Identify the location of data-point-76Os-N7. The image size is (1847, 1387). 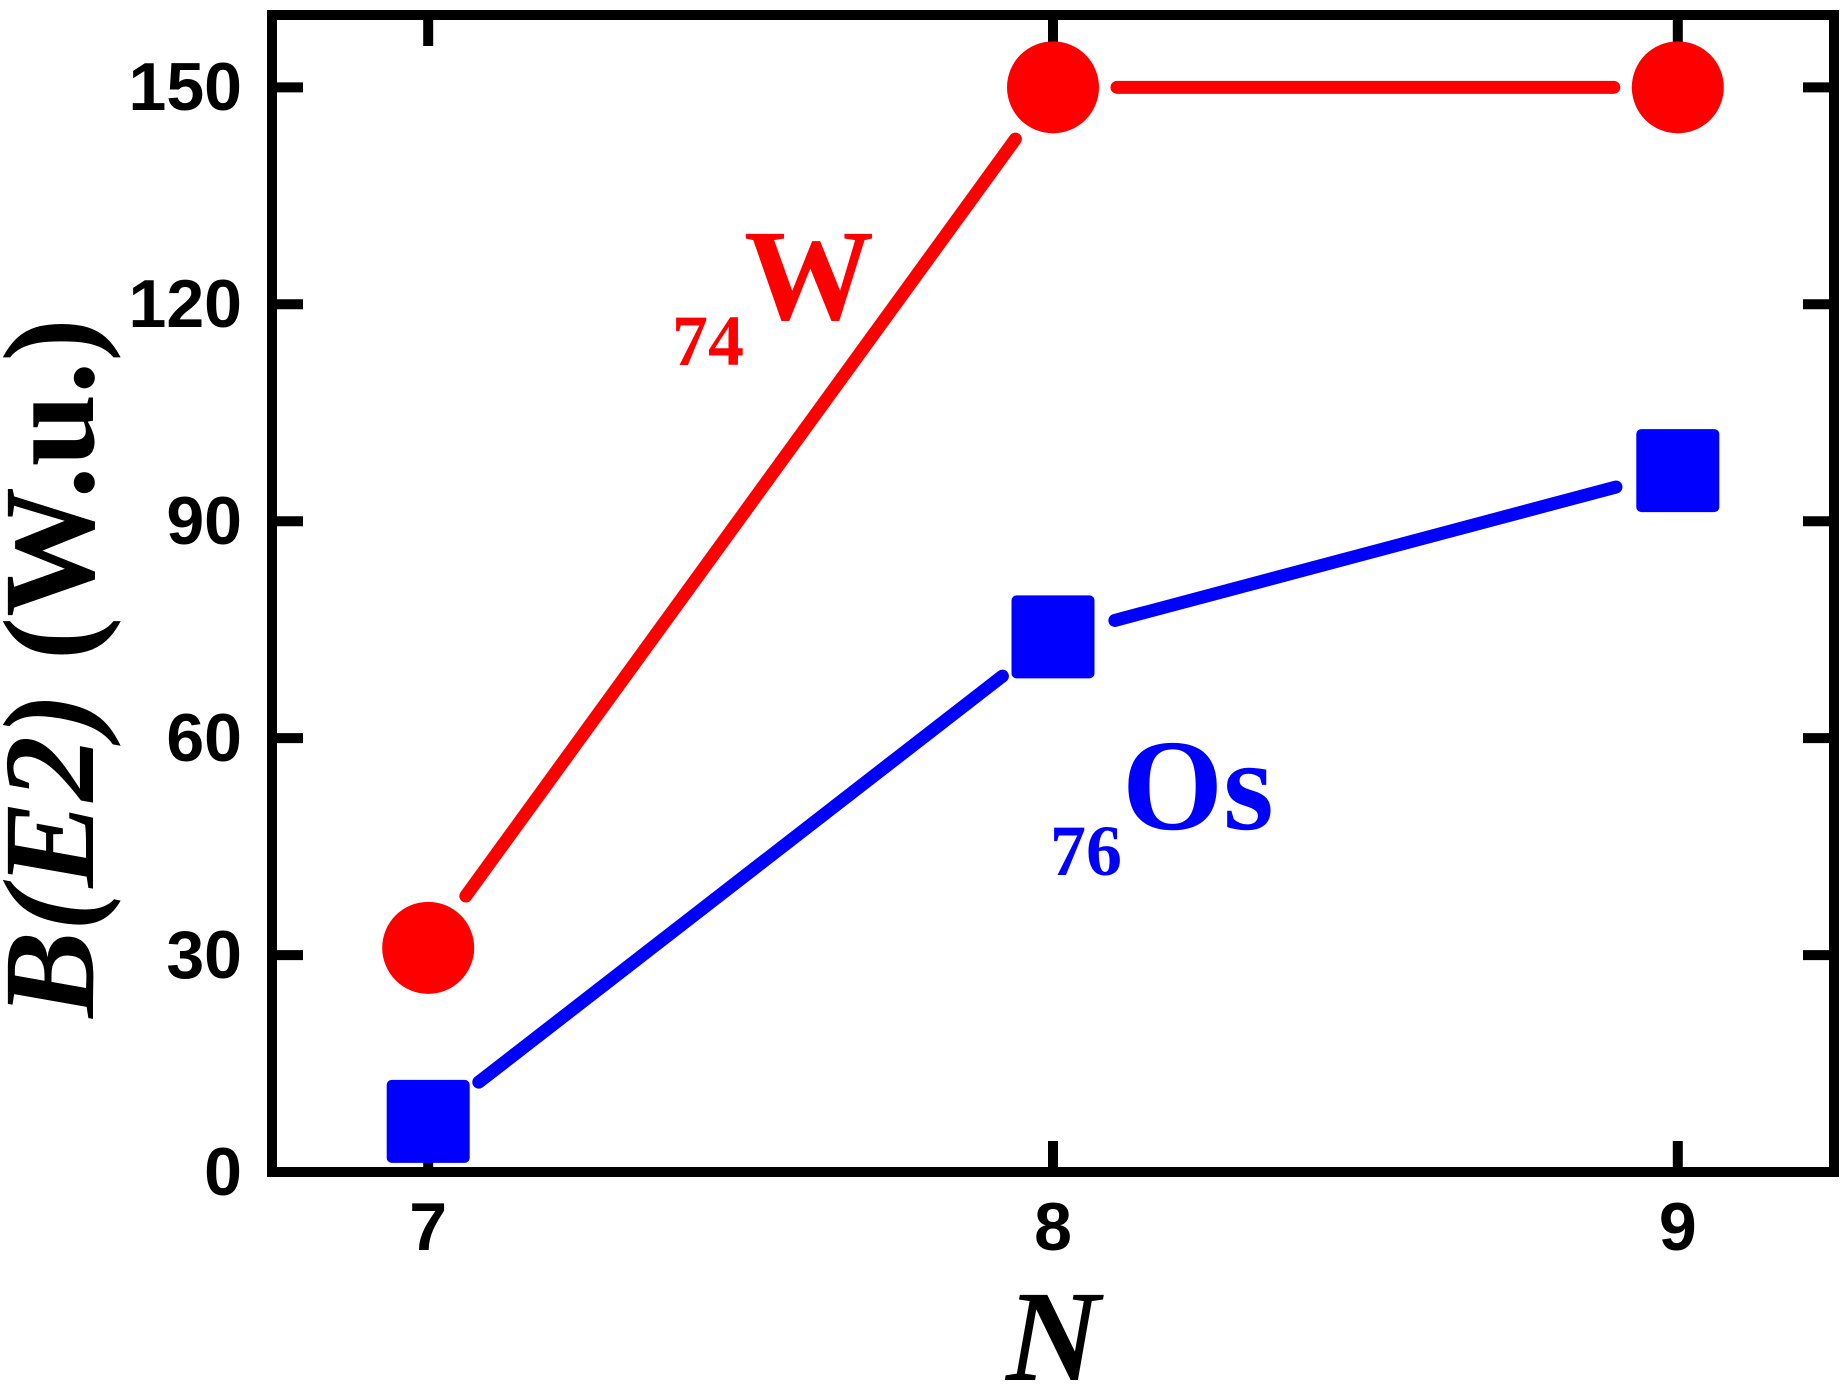
(428, 1121).